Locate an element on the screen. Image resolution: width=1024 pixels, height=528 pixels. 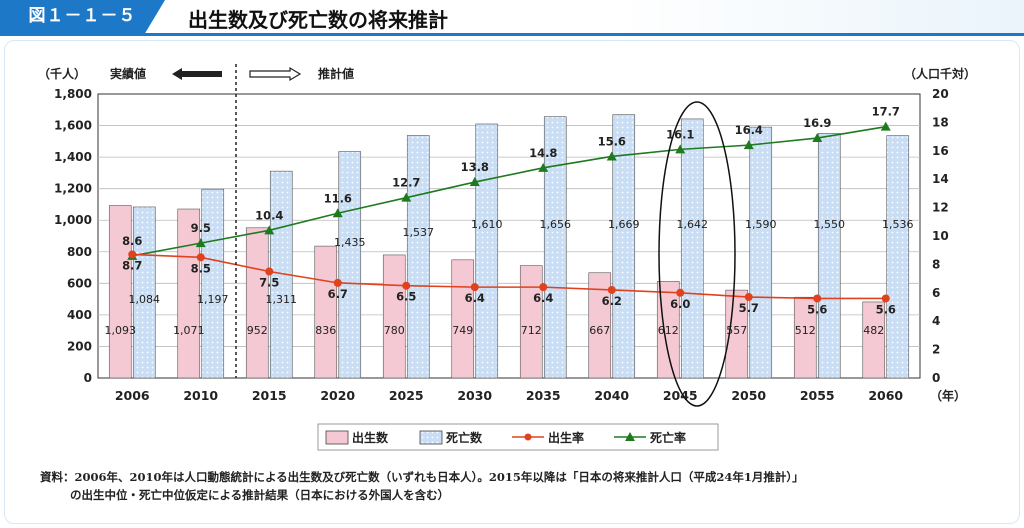
label-death-rate: 14.8 is located at coordinates (543, 153).